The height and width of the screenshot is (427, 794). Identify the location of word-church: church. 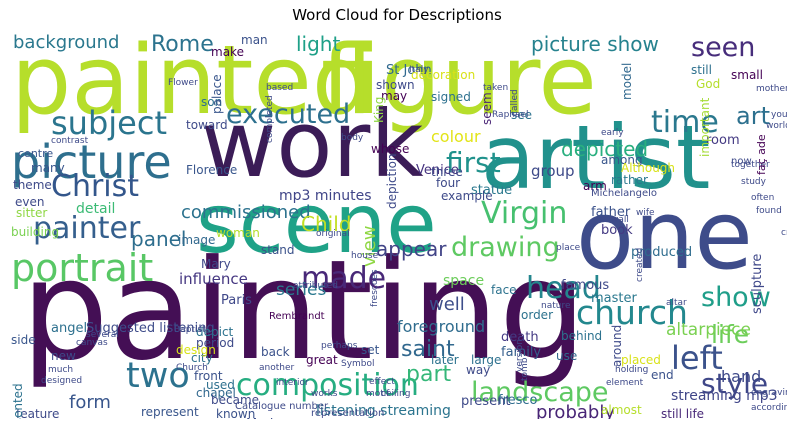
(632, 312).